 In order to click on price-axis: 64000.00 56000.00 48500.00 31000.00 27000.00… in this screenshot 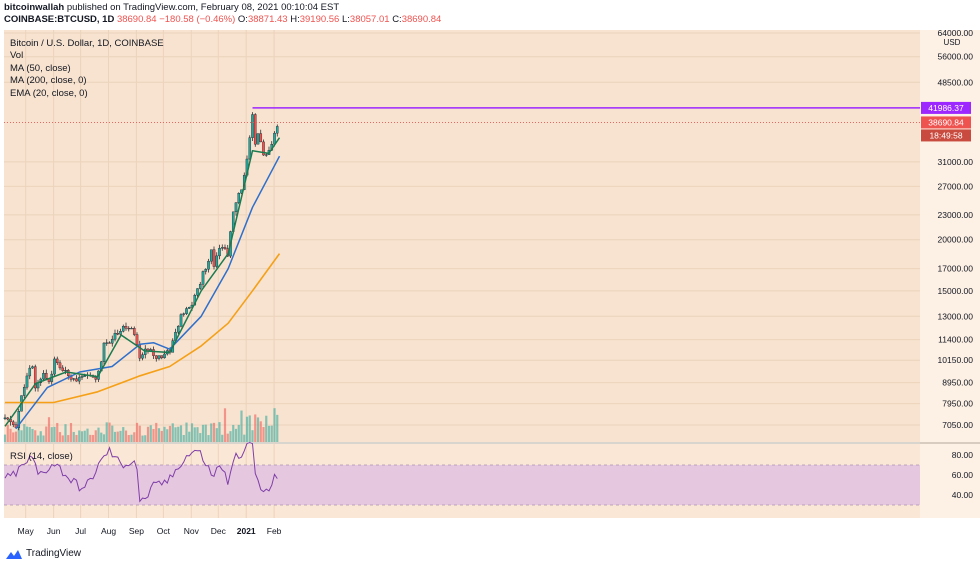, I will do `click(947, 229)`.